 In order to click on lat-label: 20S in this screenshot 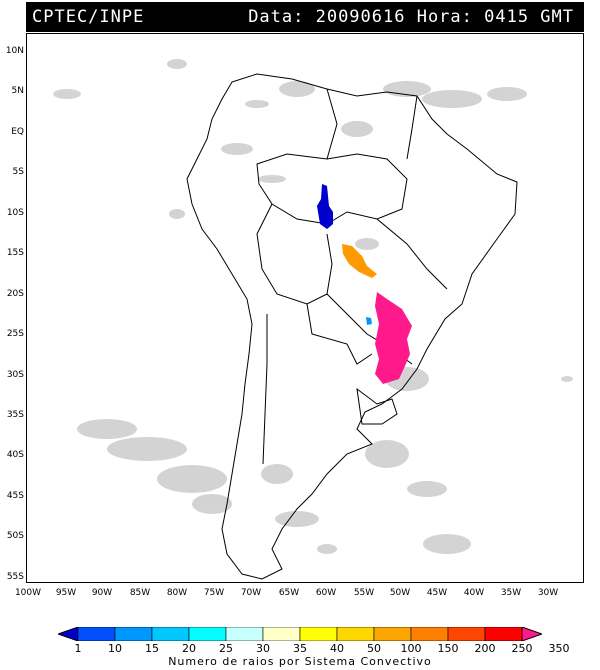, I will do `click(15, 294)`.